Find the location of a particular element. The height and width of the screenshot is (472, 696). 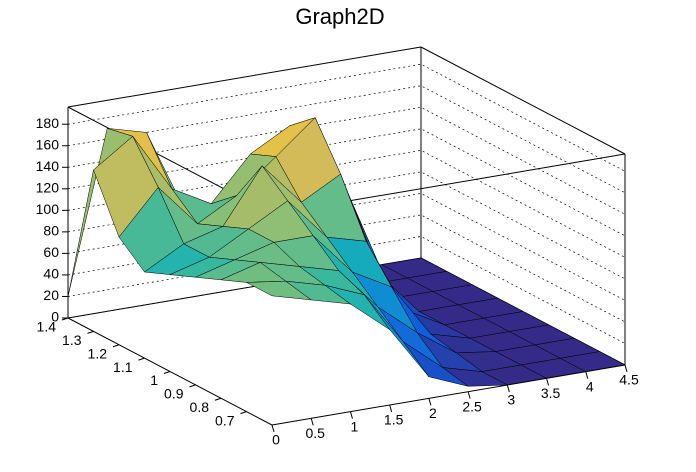

x-tick-label: 2.5 is located at coordinates (472, 406).